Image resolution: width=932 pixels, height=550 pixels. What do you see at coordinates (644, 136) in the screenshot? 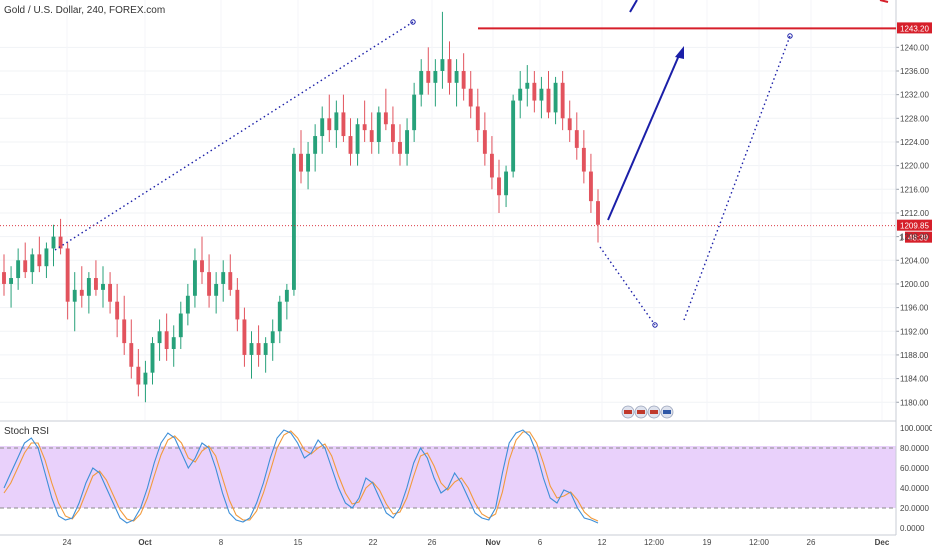
I see `solid-arrow-up` at bounding box center [644, 136].